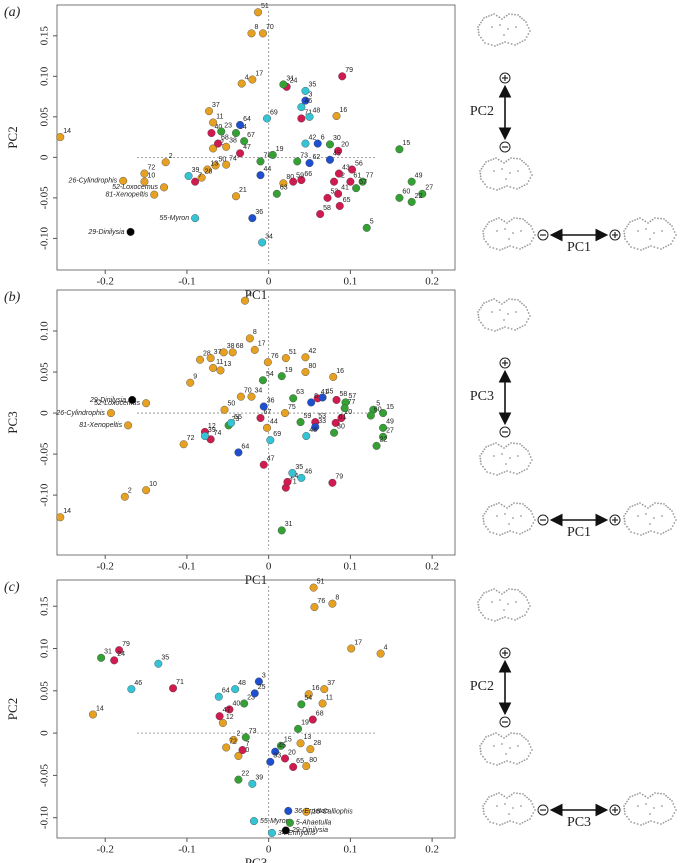 This screenshot has width=680, height=863. I want to click on point-label: 19, so click(305, 723).